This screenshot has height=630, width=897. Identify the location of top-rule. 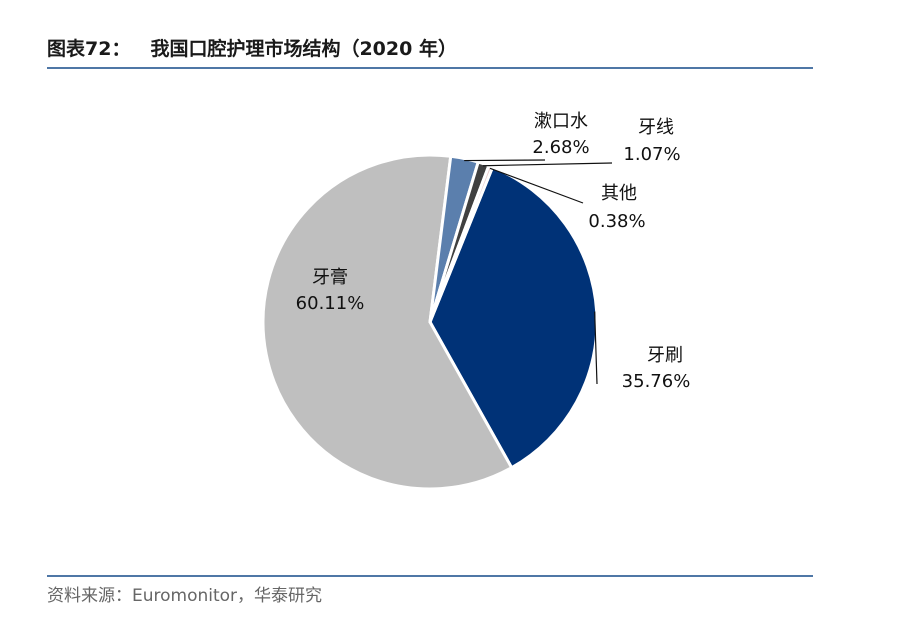
(430, 68).